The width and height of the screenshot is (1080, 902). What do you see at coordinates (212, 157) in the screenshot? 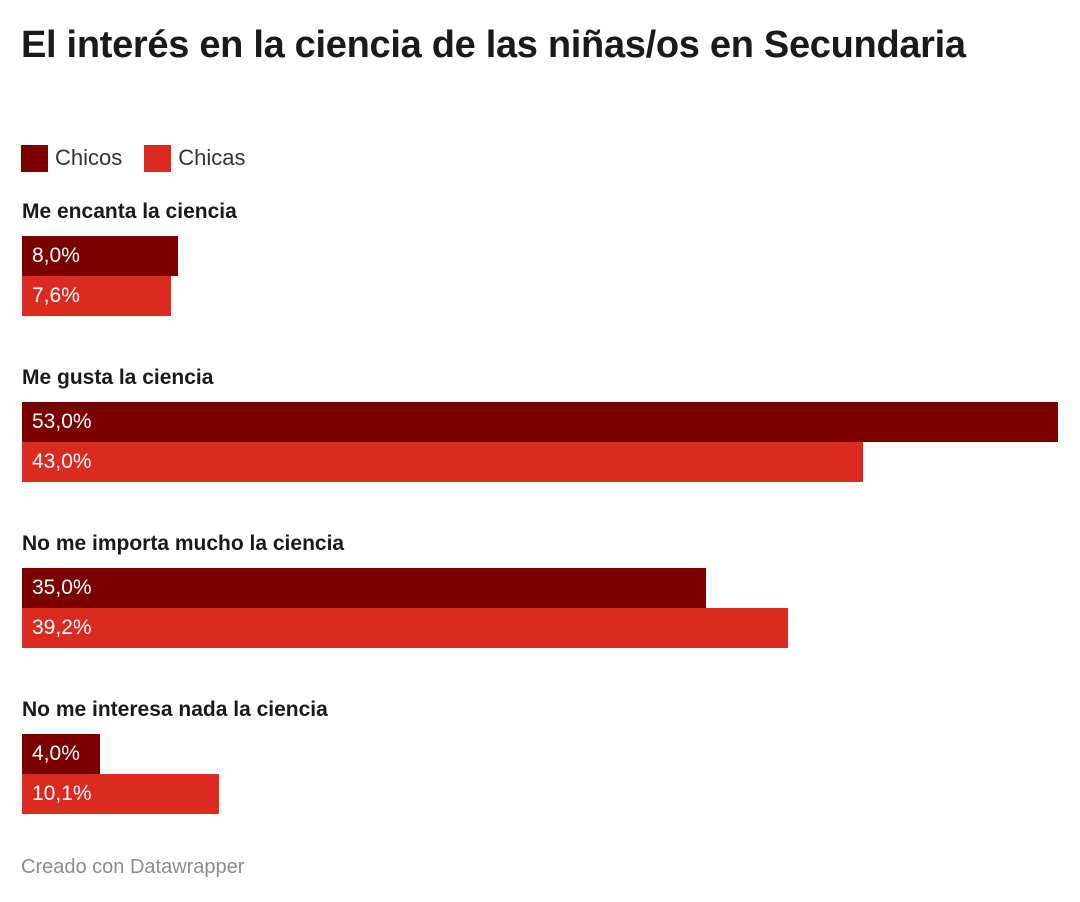
I see `legend-label-chicas: Chicas` at bounding box center [212, 157].